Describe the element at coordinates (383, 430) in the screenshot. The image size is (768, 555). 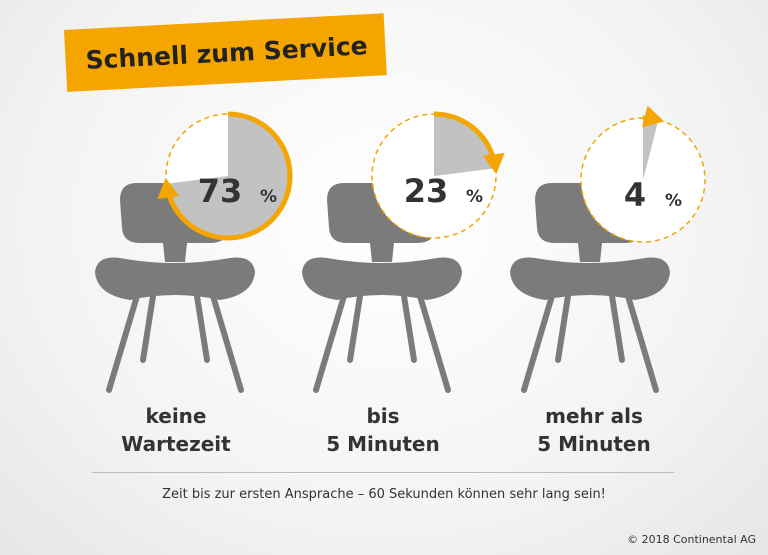
I see `category-label-1: bis 5 Minuten` at that location.